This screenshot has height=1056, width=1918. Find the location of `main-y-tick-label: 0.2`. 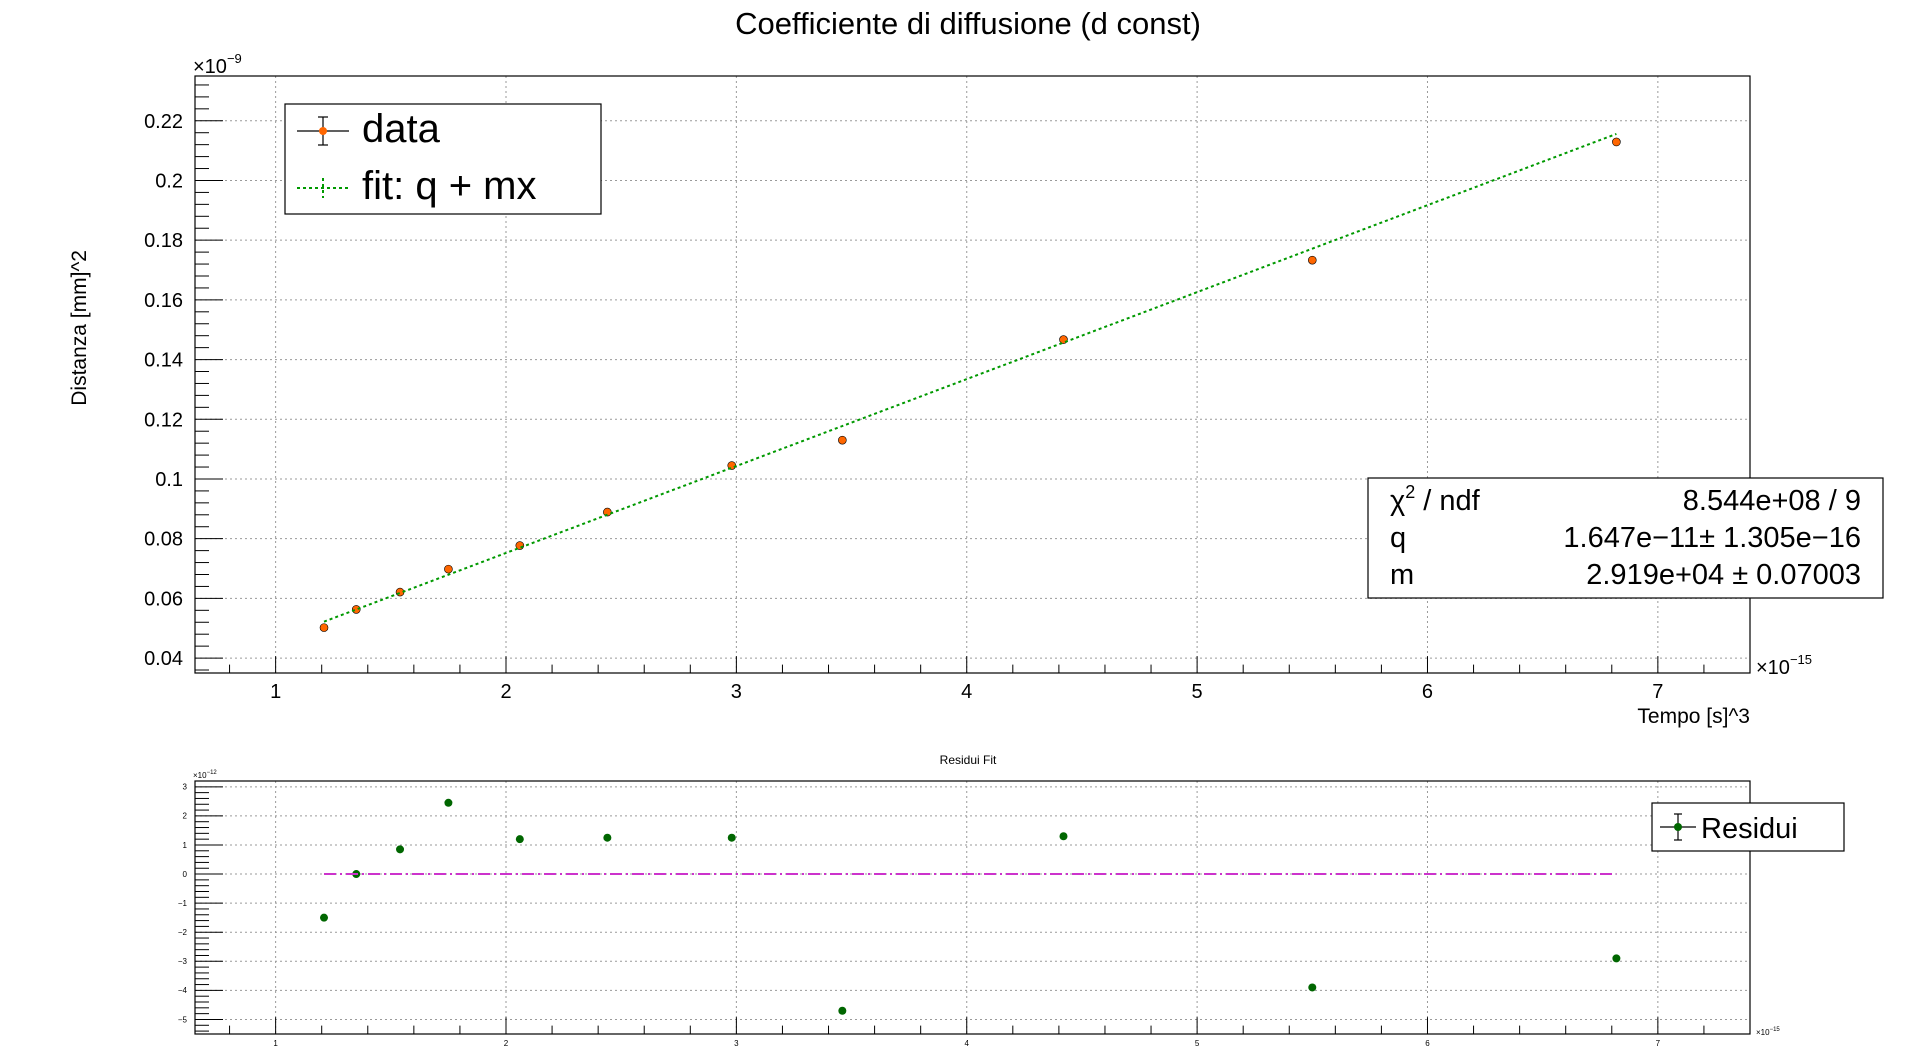

main-y-tick-label: 0.2 is located at coordinates (169, 181).